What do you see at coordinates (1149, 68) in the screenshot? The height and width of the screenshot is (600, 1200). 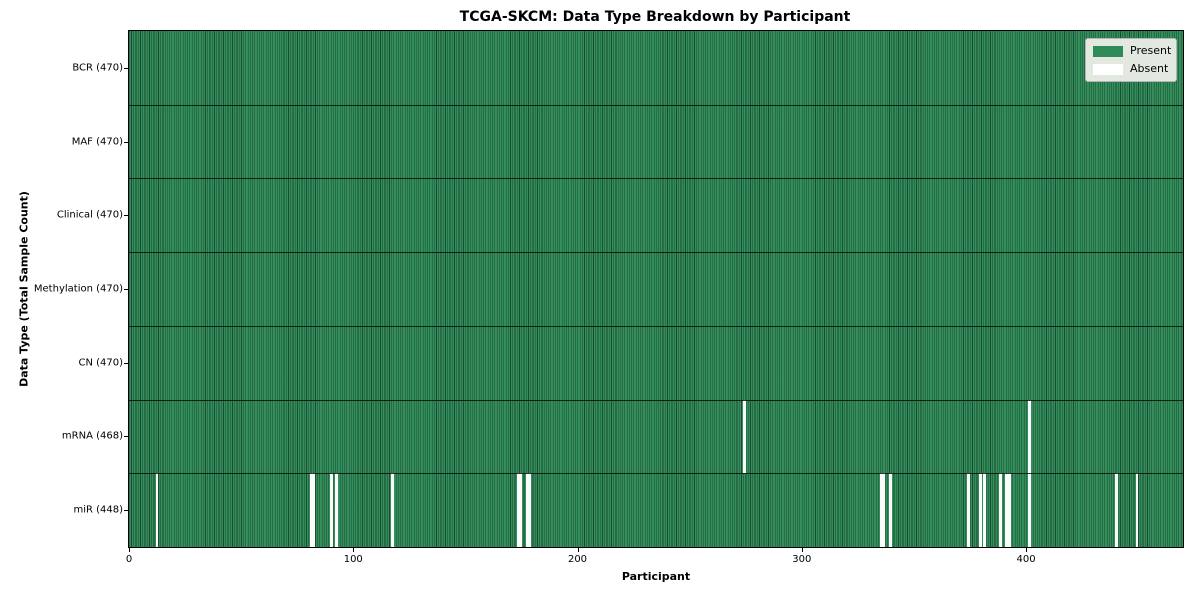 I see `legend-absent-label: Absent` at bounding box center [1149, 68].